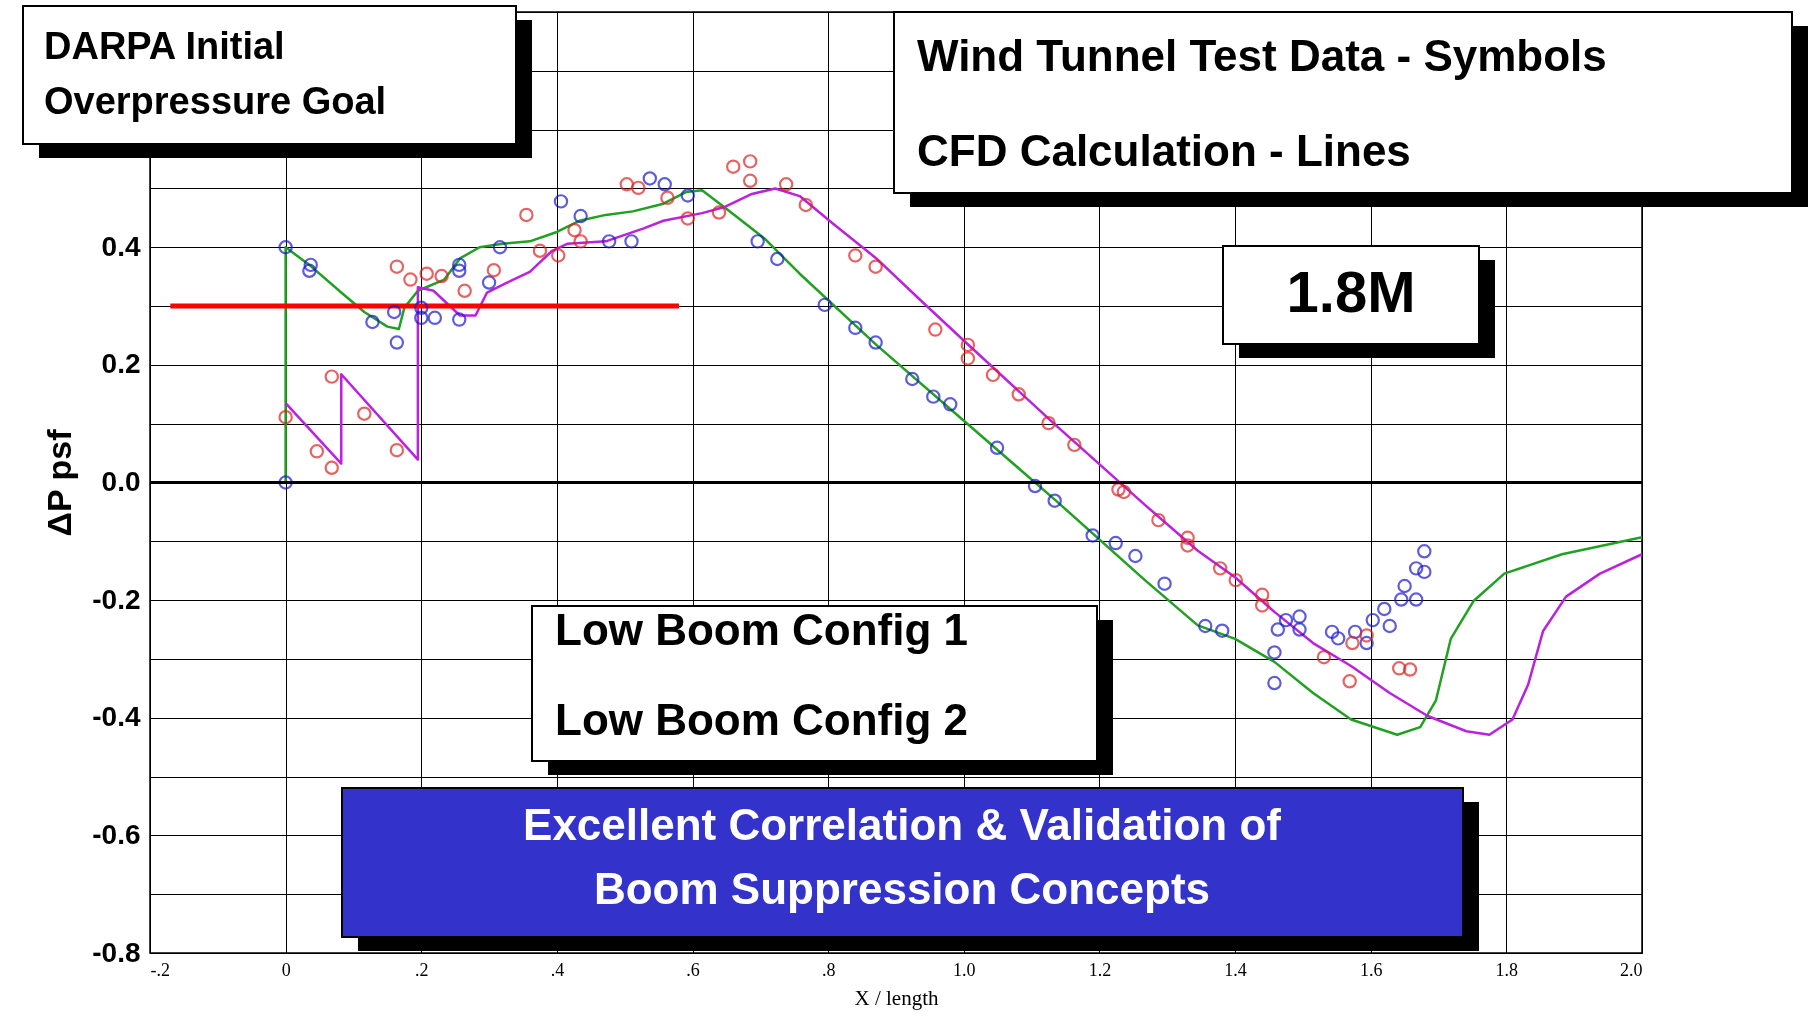  What do you see at coordinates (1164, 150) in the screenshot?
I see `annotation: CFD Calculation - Lines` at bounding box center [1164, 150].